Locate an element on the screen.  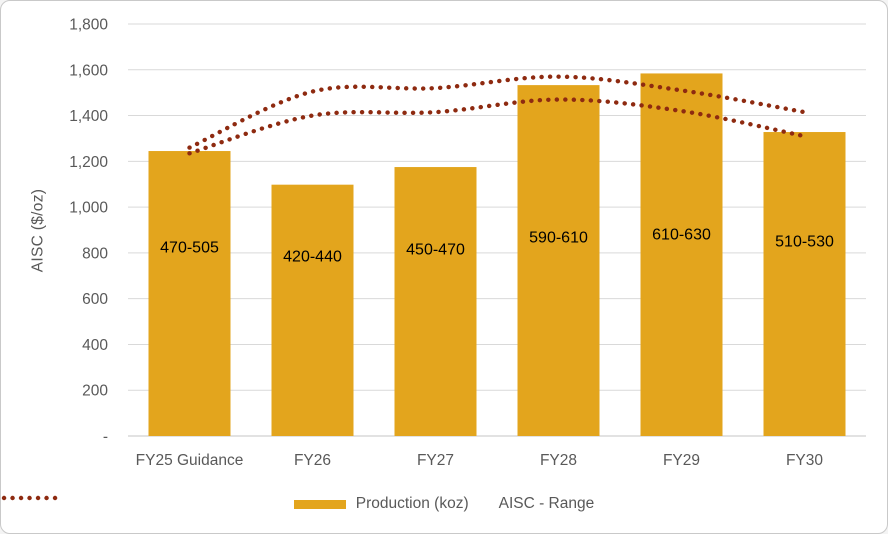
production-swatch-icon is located at coordinates (319, 504).